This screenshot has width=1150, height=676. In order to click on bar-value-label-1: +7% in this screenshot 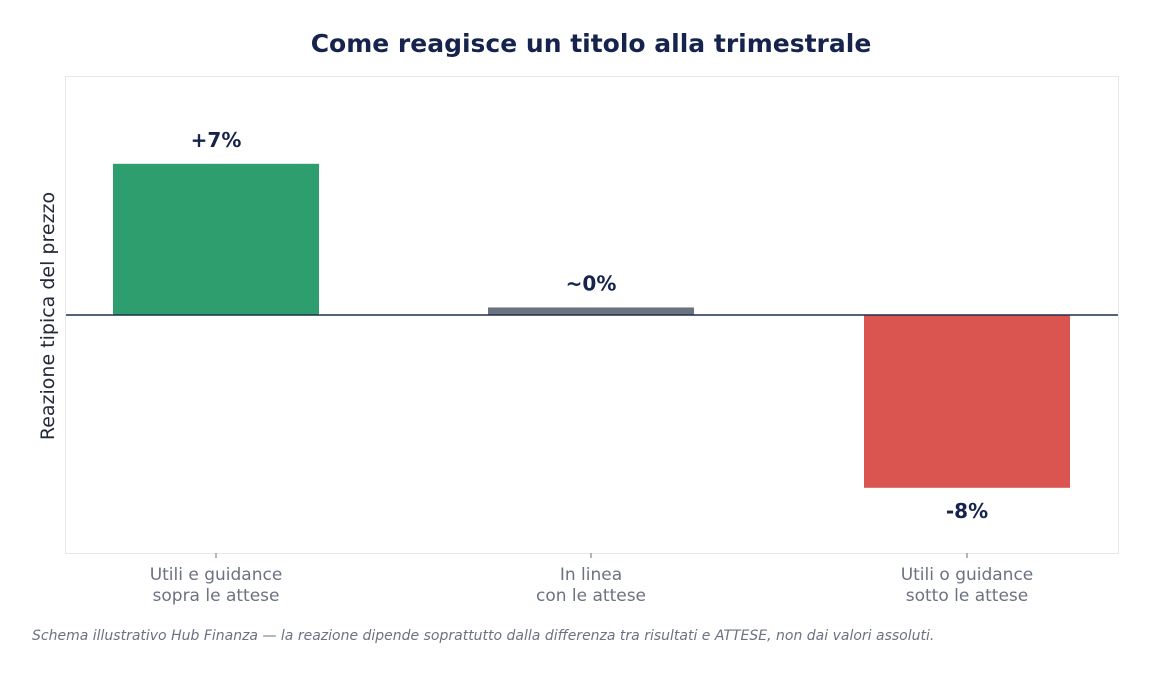, I will do `click(216, 140)`.